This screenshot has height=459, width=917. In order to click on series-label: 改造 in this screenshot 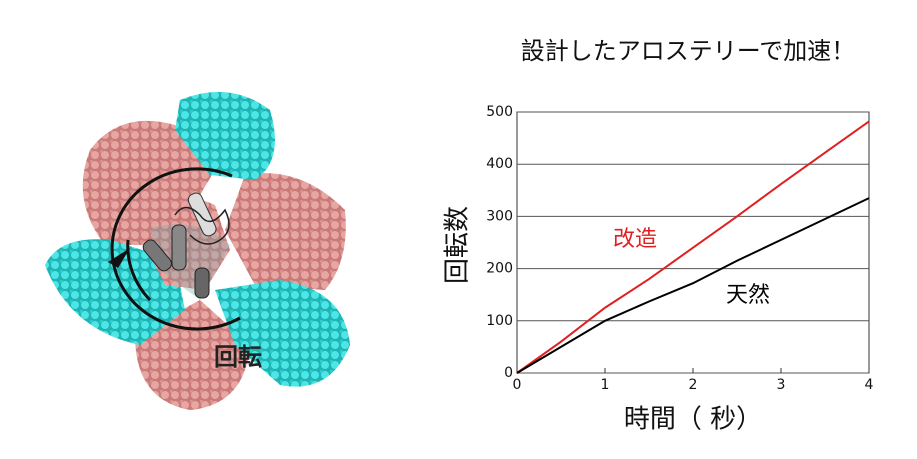, I will do `click(635, 239)`.